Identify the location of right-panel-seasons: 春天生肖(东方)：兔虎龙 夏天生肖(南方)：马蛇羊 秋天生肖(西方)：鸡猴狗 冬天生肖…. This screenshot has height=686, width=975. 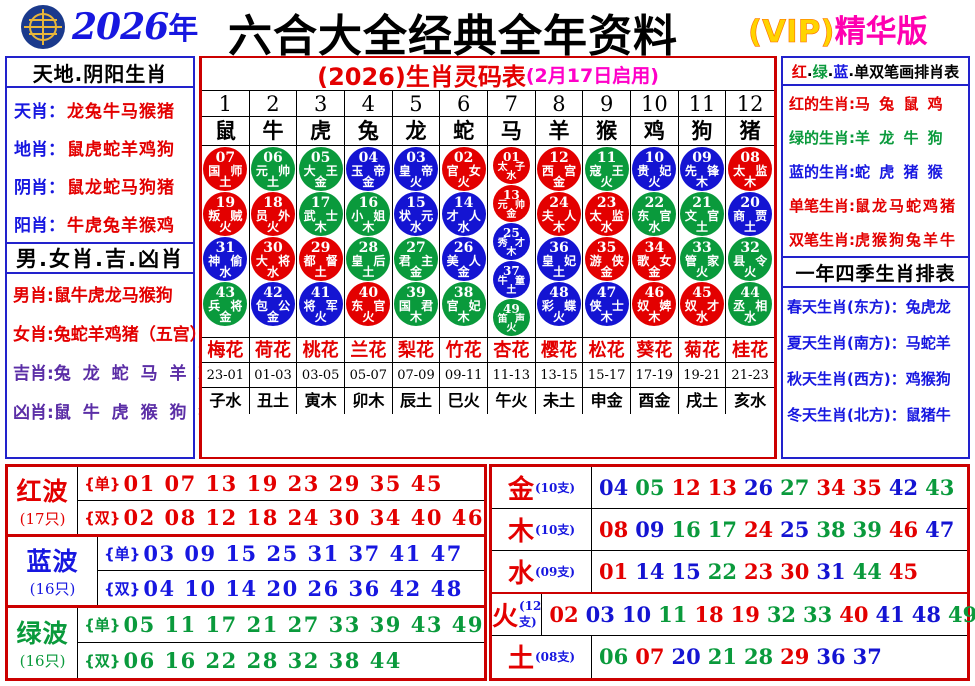
(875, 360).